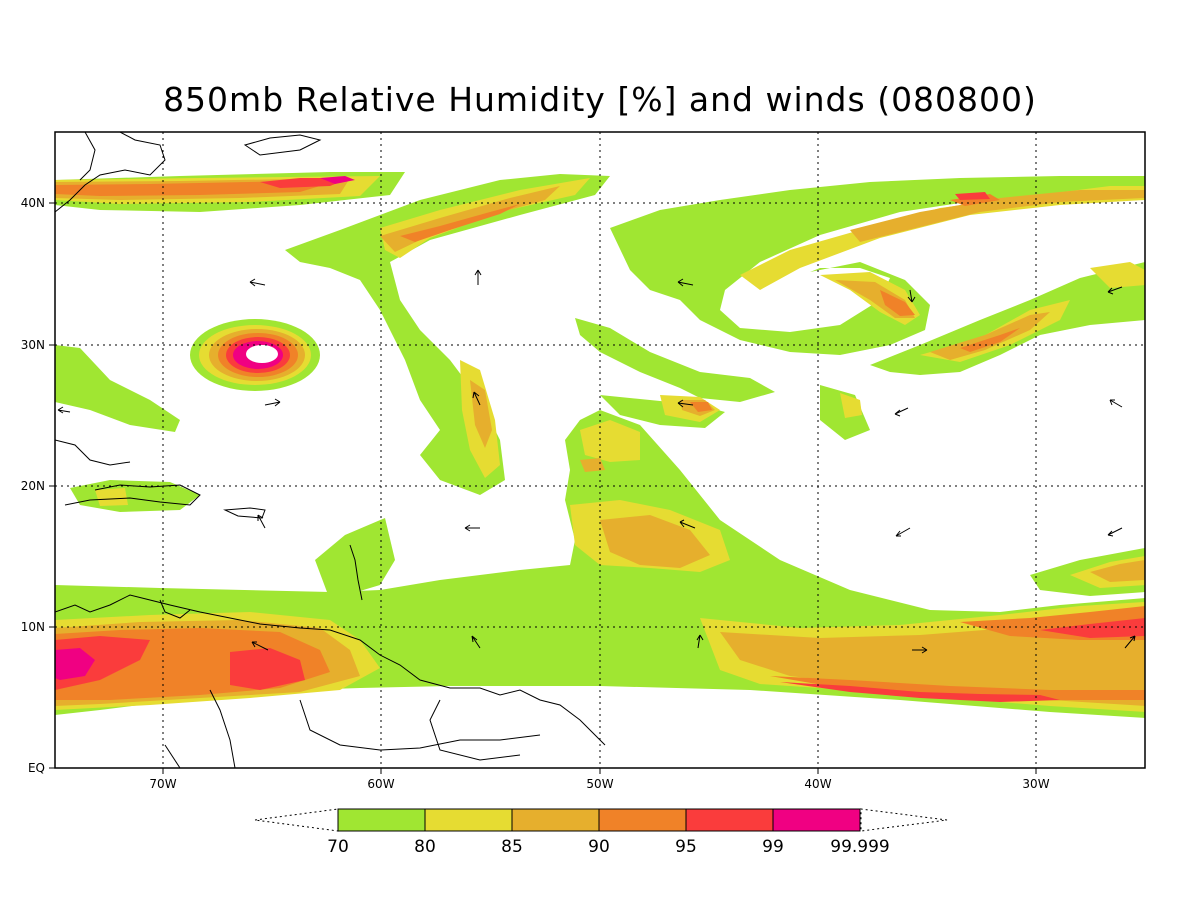 This screenshot has width=1200, height=900. I want to click on lat-label-20n: 20N, so click(33, 486).